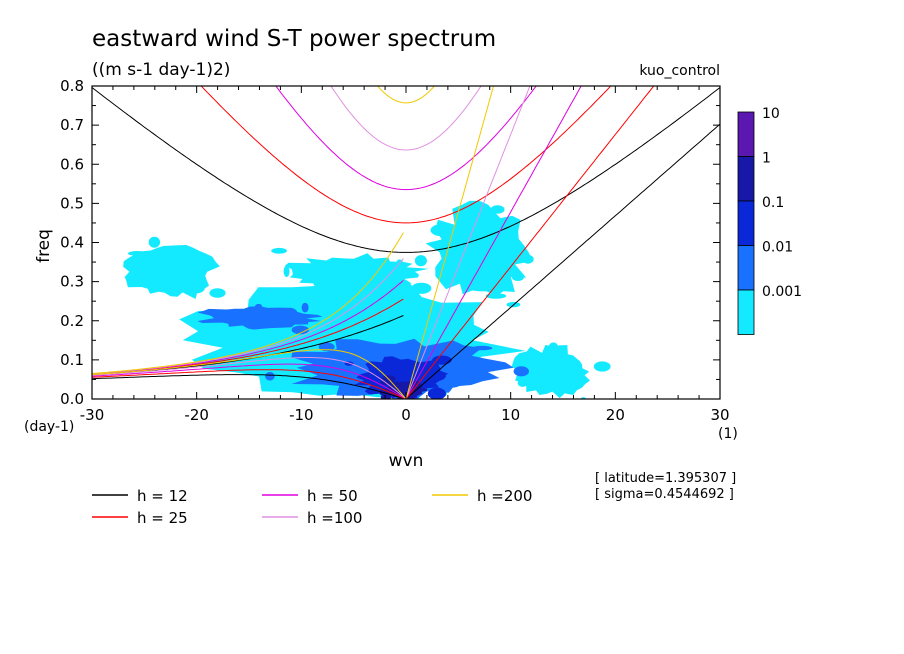  What do you see at coordinates (72, 243) in the screenshot?
I see `y-tick-label: 0.4` at bounding box center [72, 243].